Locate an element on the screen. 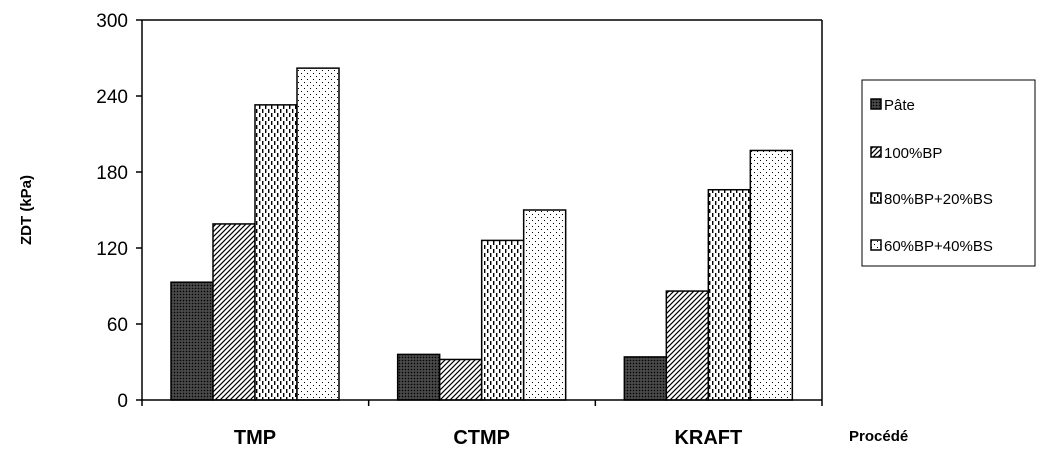 This screenshot has height=450, width=1041. y-axis-title: ZDT (kPa) is located at coordinates (26, 210).